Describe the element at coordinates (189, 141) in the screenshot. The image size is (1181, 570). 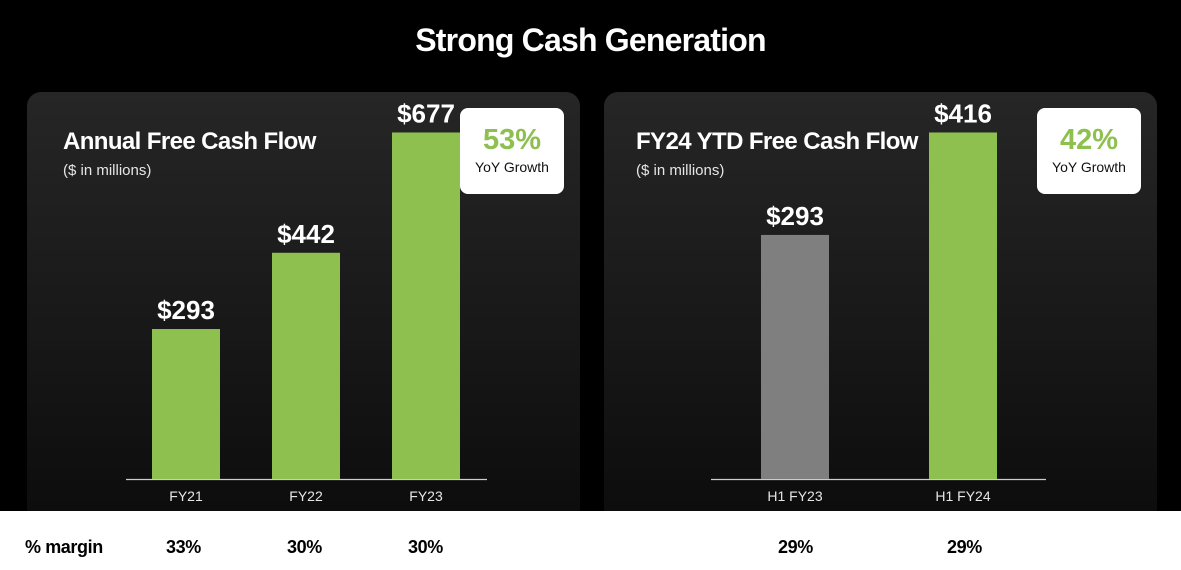
I see `panel-title: Annual Free Cash Flow` at that location.